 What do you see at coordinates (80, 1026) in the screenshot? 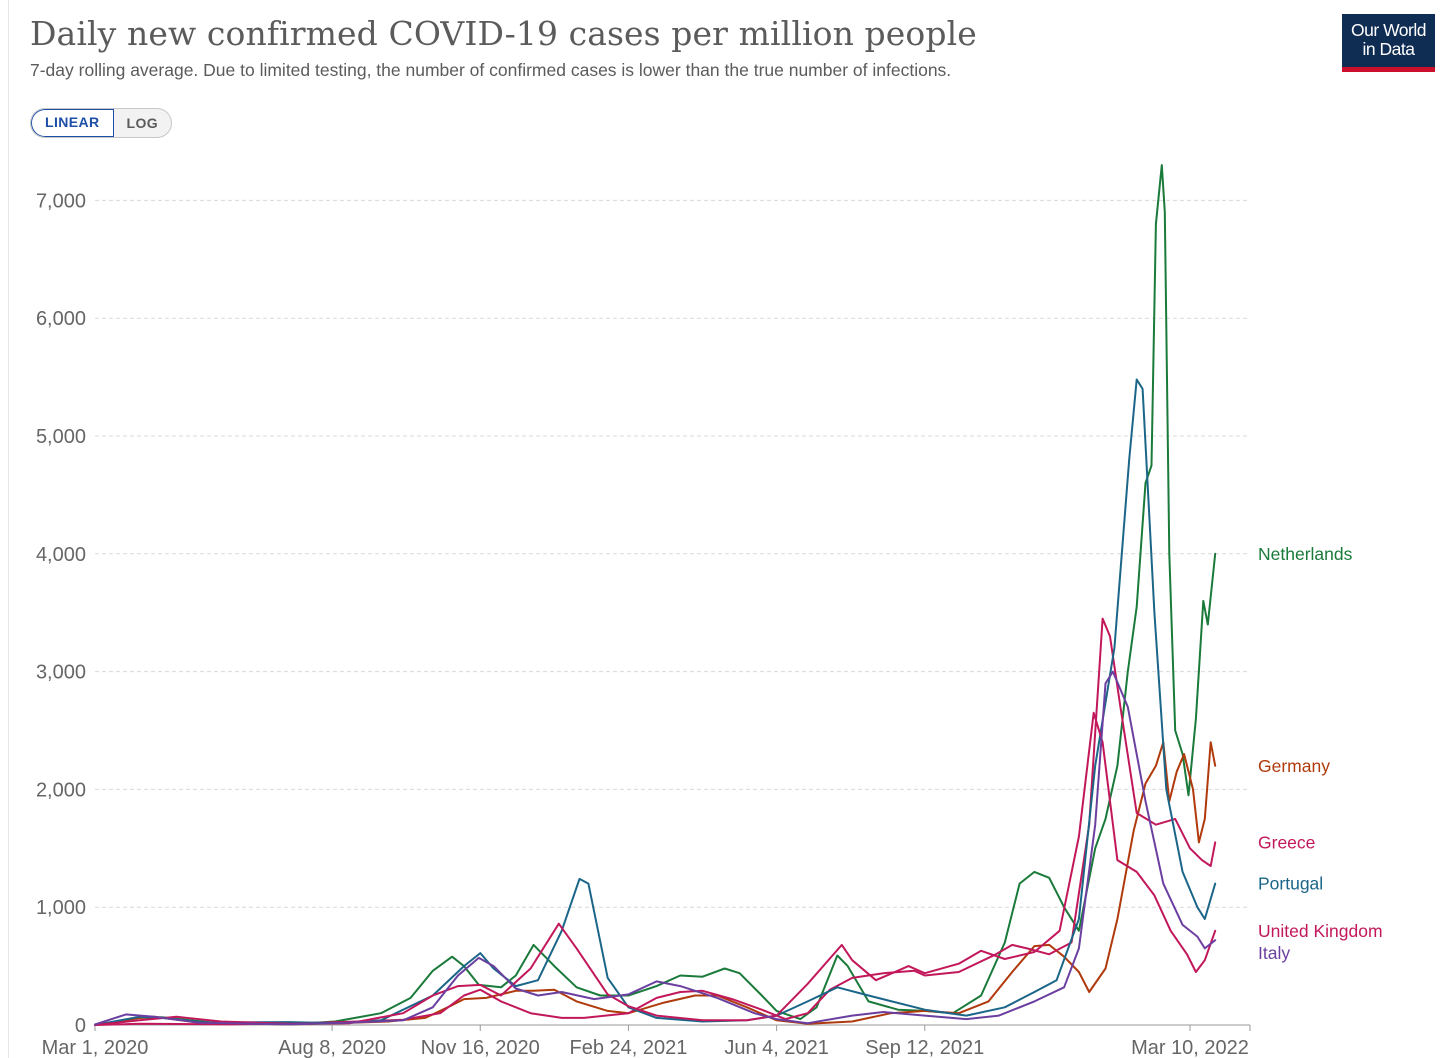
I see `y-tick-label: 0` at bounding box center [80, 1026].